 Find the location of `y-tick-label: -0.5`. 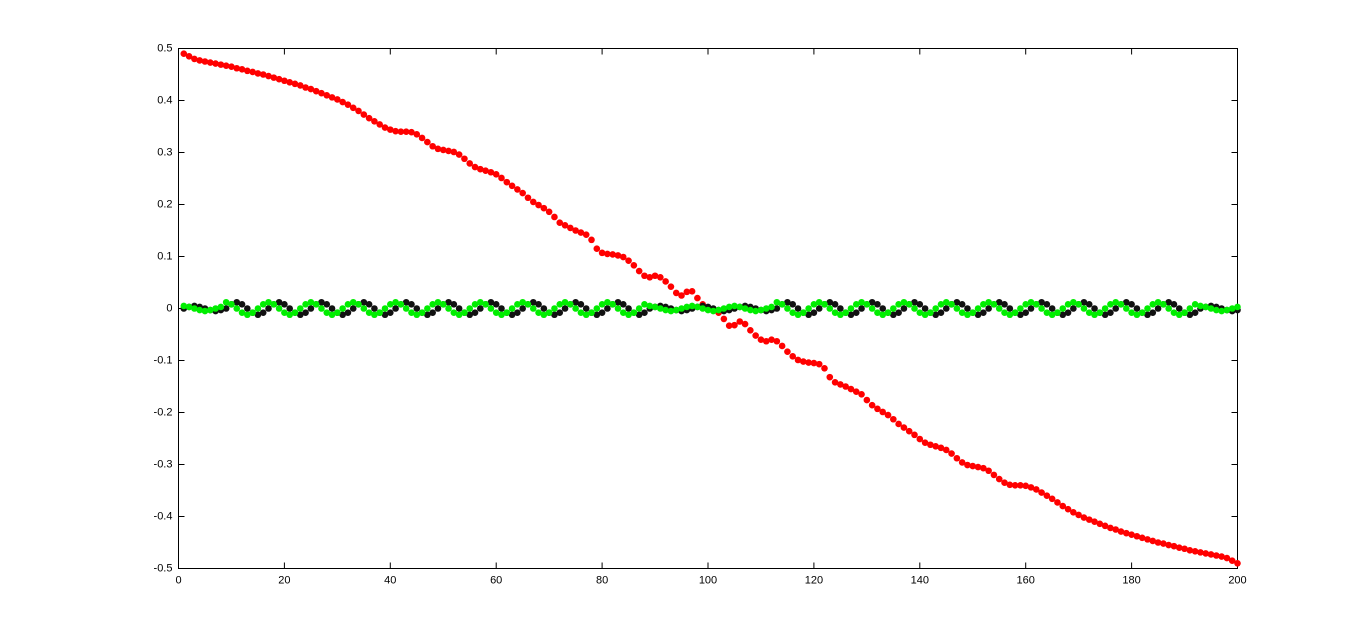

y-tick-label: -0.5 is located at coordinates (163, 568).